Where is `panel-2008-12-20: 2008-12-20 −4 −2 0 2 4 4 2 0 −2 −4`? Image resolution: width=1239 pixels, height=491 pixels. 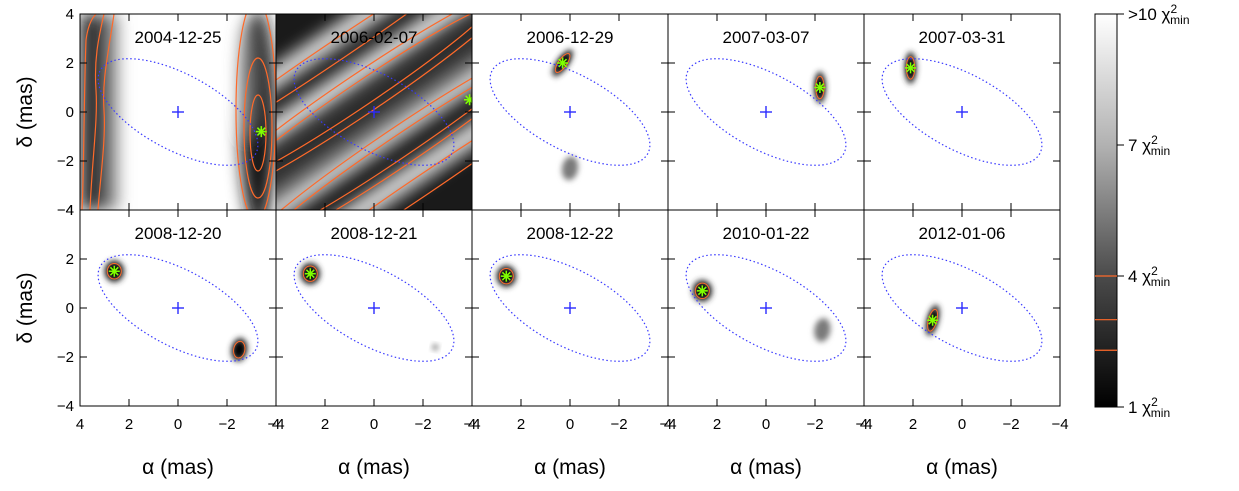 panel-2008-12-20: 2008-12-20 −4 −2 0 2 4 4 2 0 −2 −4 is located at coordinates (171, 317).